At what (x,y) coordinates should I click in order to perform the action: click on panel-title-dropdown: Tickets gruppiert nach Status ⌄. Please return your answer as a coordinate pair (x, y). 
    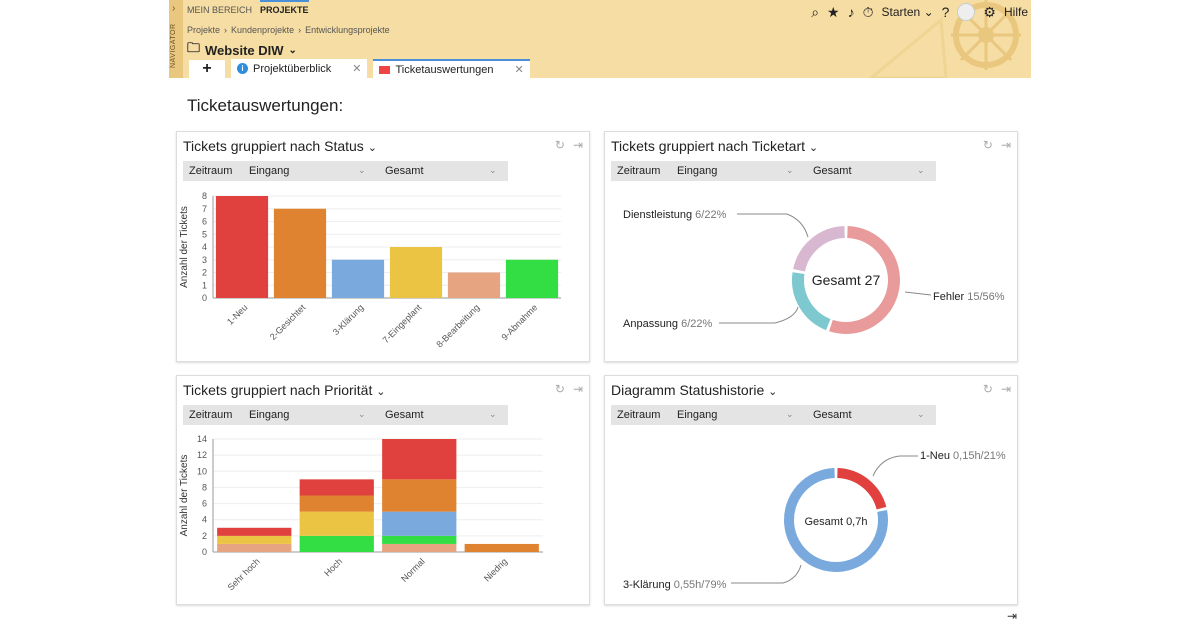
    Looking at the image, I should click on (280, 146).